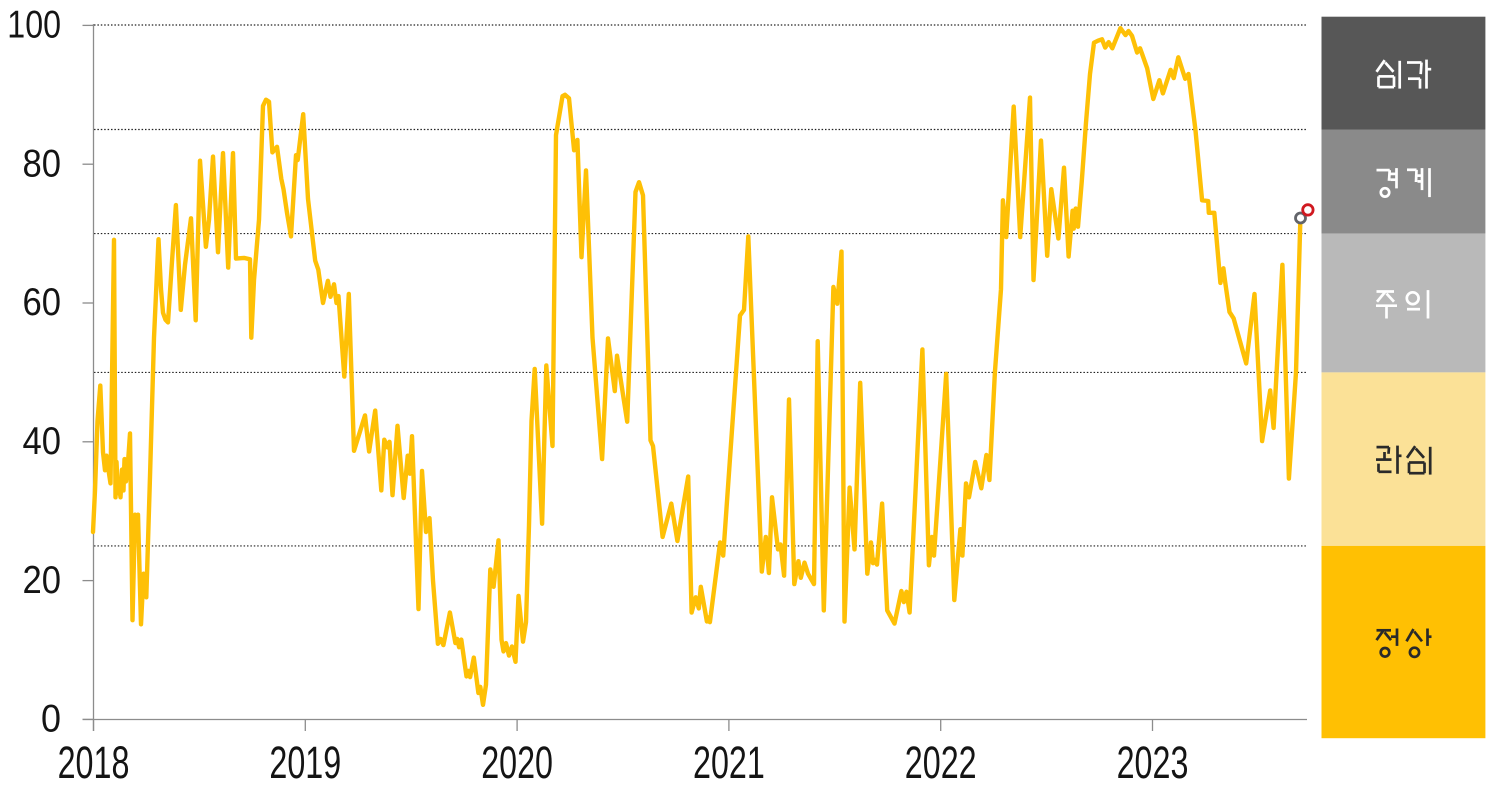 Image resolution: width=1491 pixels, height=787 pixels. What do you see at coordinates (305, 762) in the screenshot?
I see `svg-text: 2019` at bounding box center [305, 762].